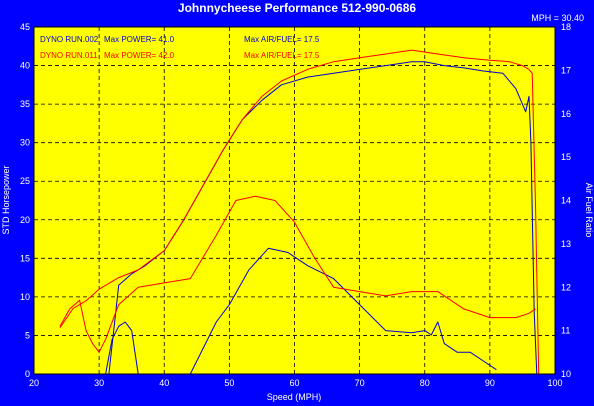 The width and height of the screenshot is (594, 406). Describe the element at coordinates (25, 27) in the screenshot. I see `y-tick-label-left: 45` at that location.